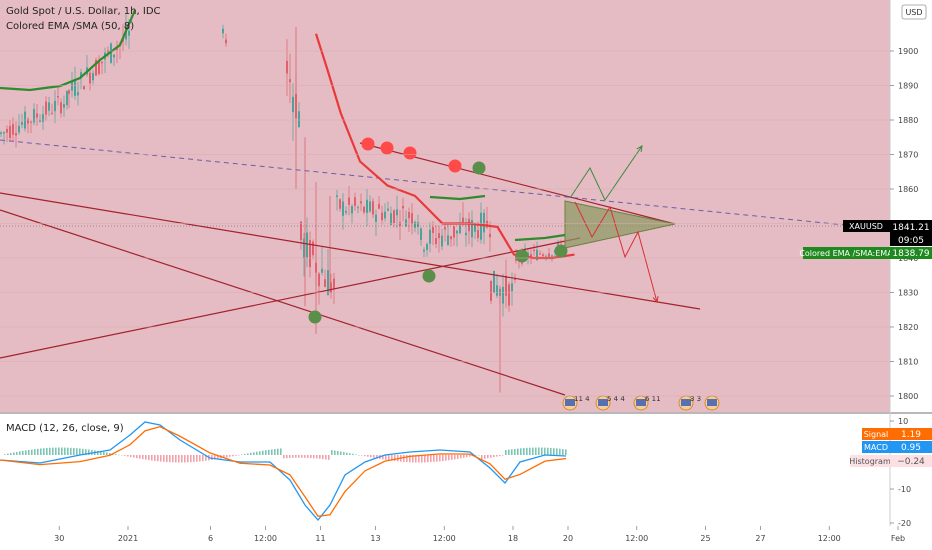 This screenshot has width=932, height=550. I want to click on signal-value: 1.19, so click(911, 435).